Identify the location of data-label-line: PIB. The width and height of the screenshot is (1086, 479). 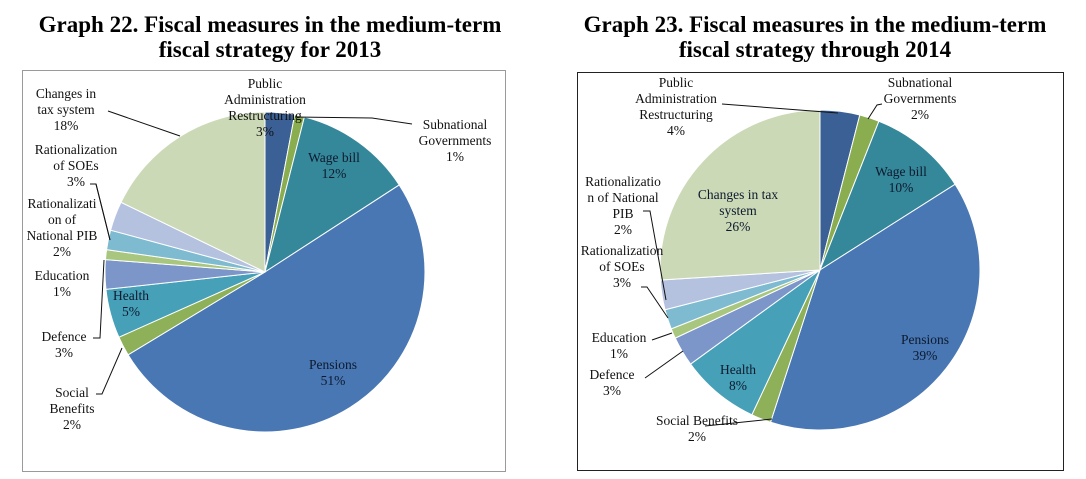
(622, 213).